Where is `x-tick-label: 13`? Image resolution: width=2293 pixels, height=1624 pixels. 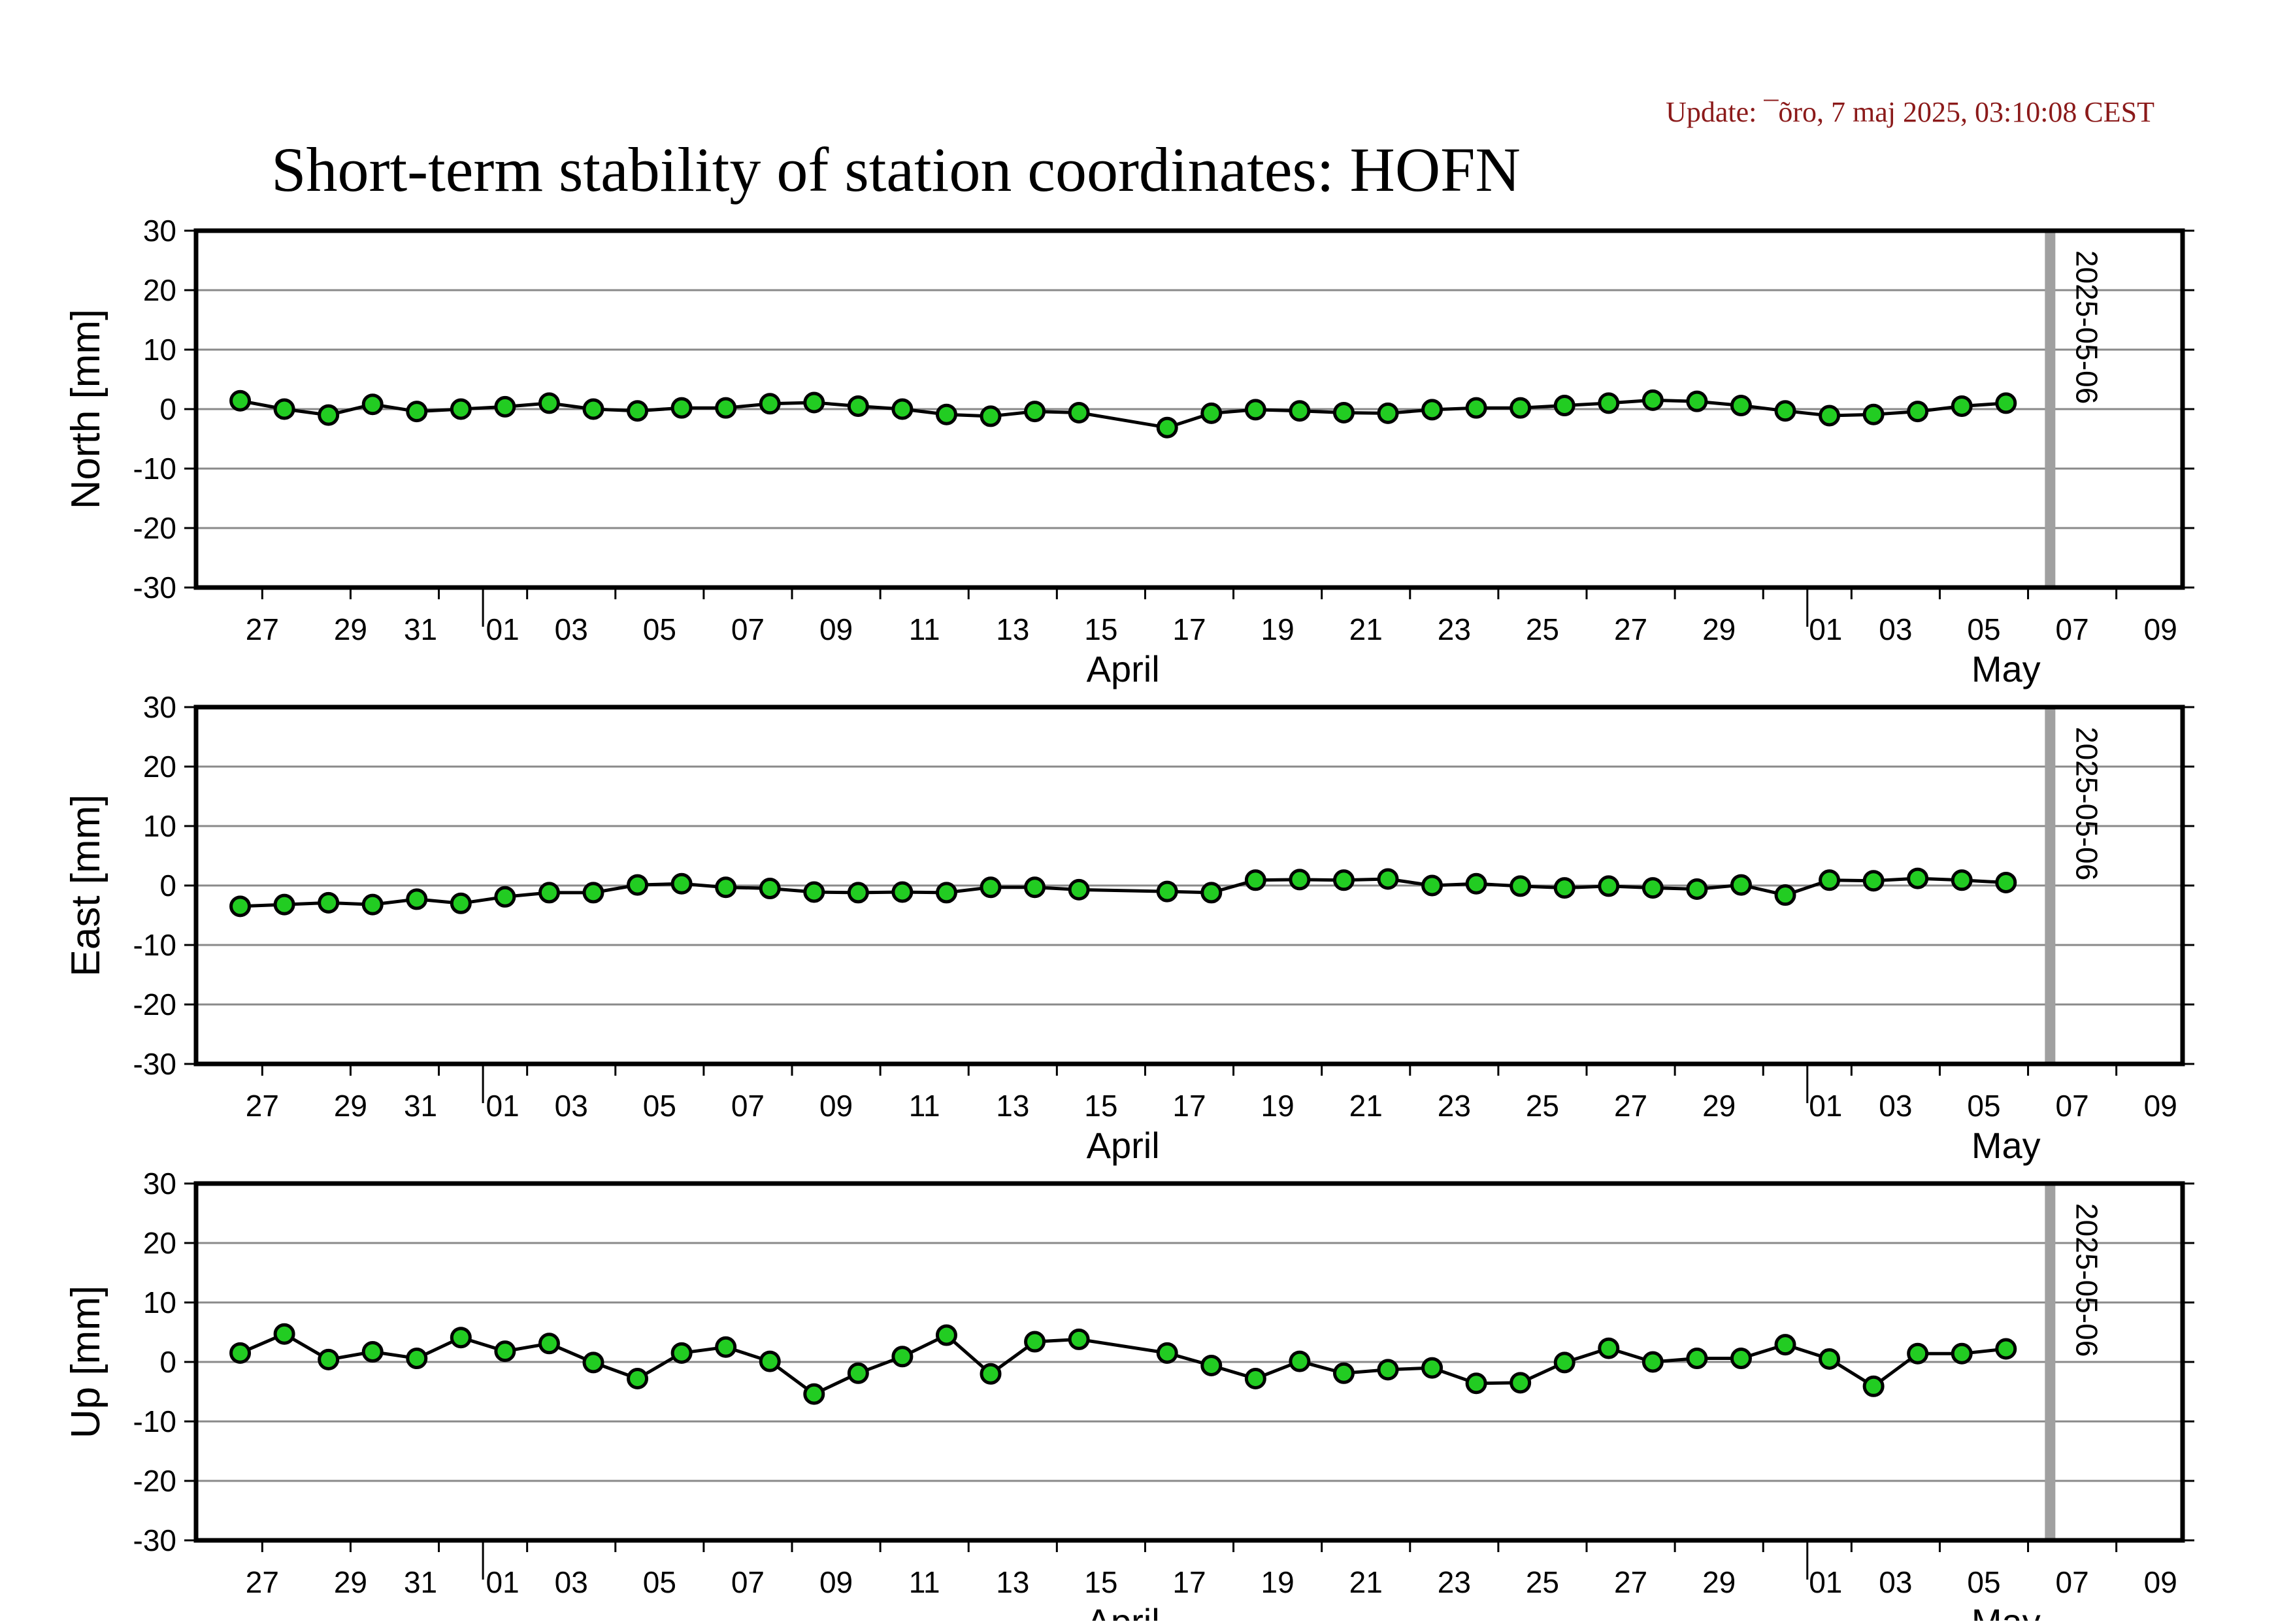
x-tick-label: 13 is located at coordinates (1013, 1106).